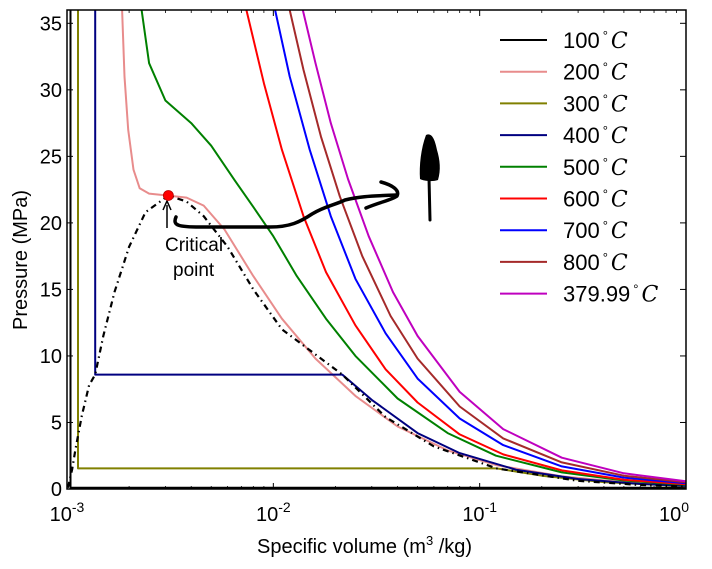 The image size is (712, 569). Describe the element at coordinates (51, 224) in the screenshot. I see `y-tick-label: 20` at that location.